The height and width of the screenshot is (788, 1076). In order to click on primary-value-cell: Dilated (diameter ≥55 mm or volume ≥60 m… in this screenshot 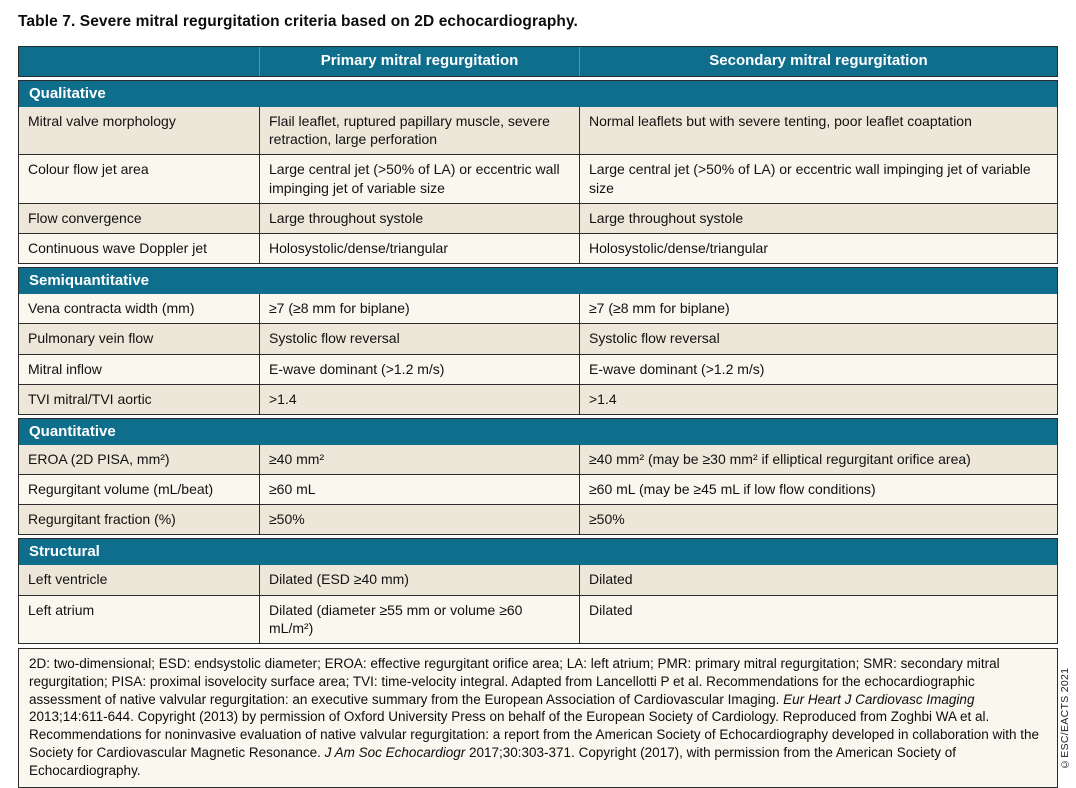, I will do `click(419, 619)`.